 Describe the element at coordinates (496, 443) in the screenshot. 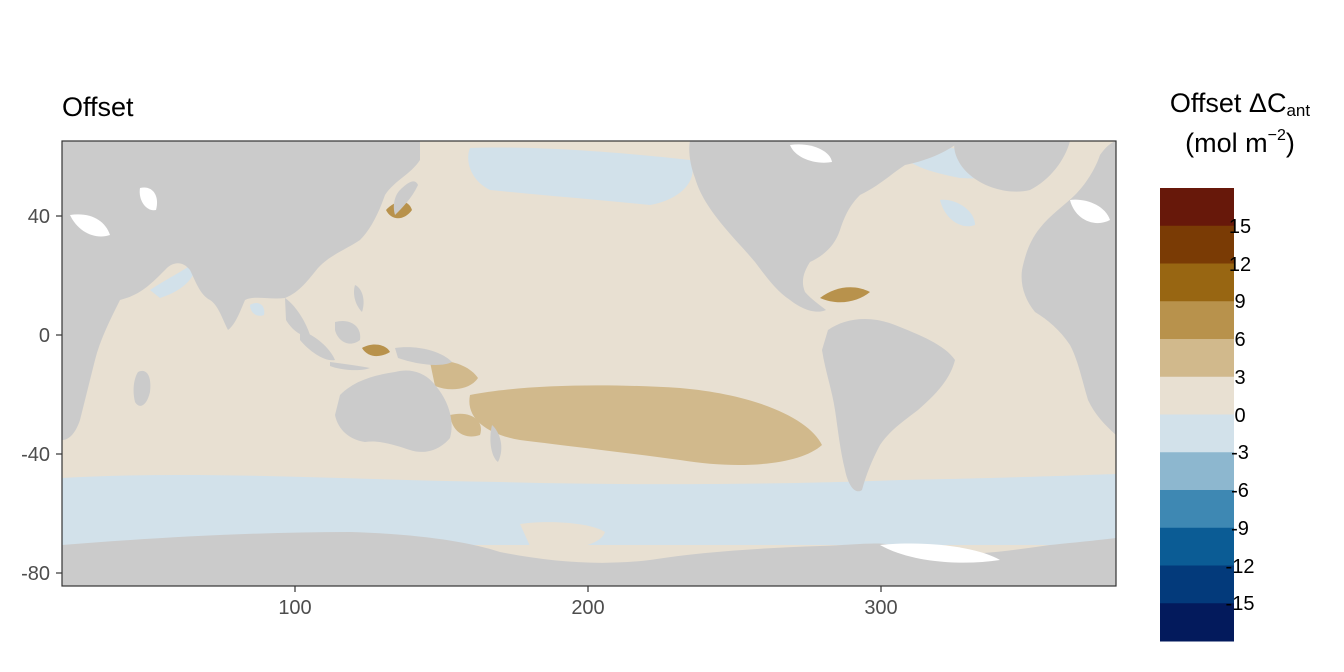

I see `land-new-zealand` at that location.